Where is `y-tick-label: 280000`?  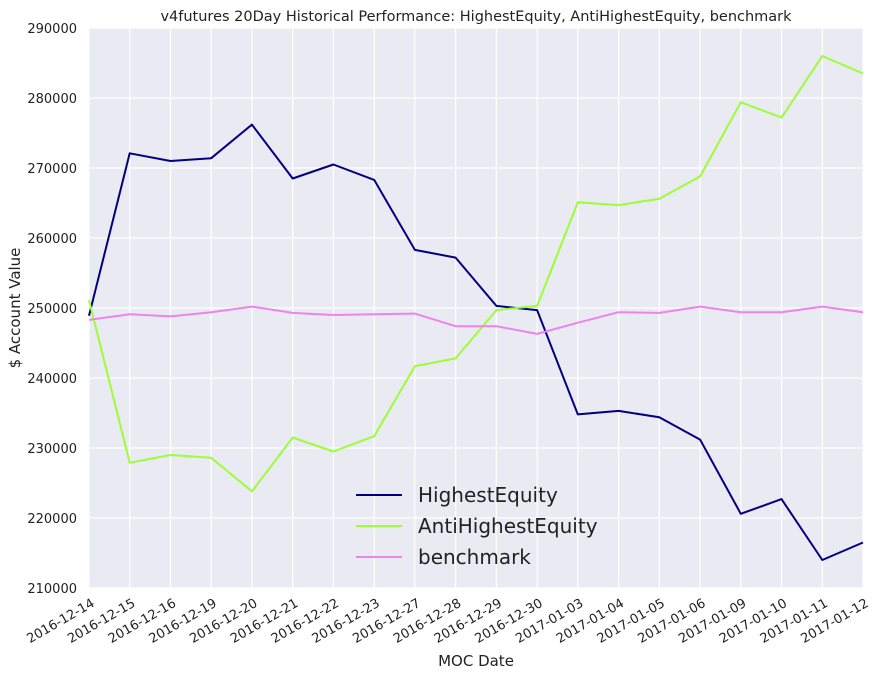
y-tick-label: 280000 is located at coordinates (52, 99).